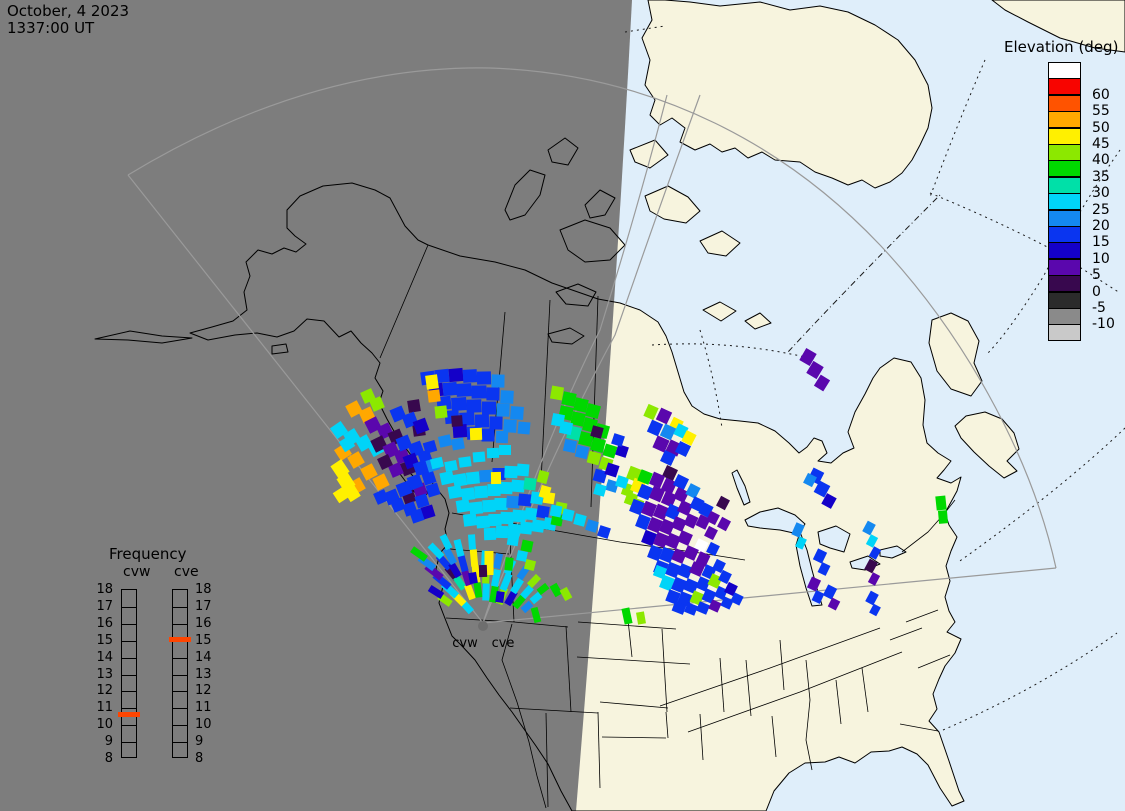  What do you see at coordinates (104, 708) in the screenshot?
I see `frequency-tick-label: 11` at bounding box center [104, 708].